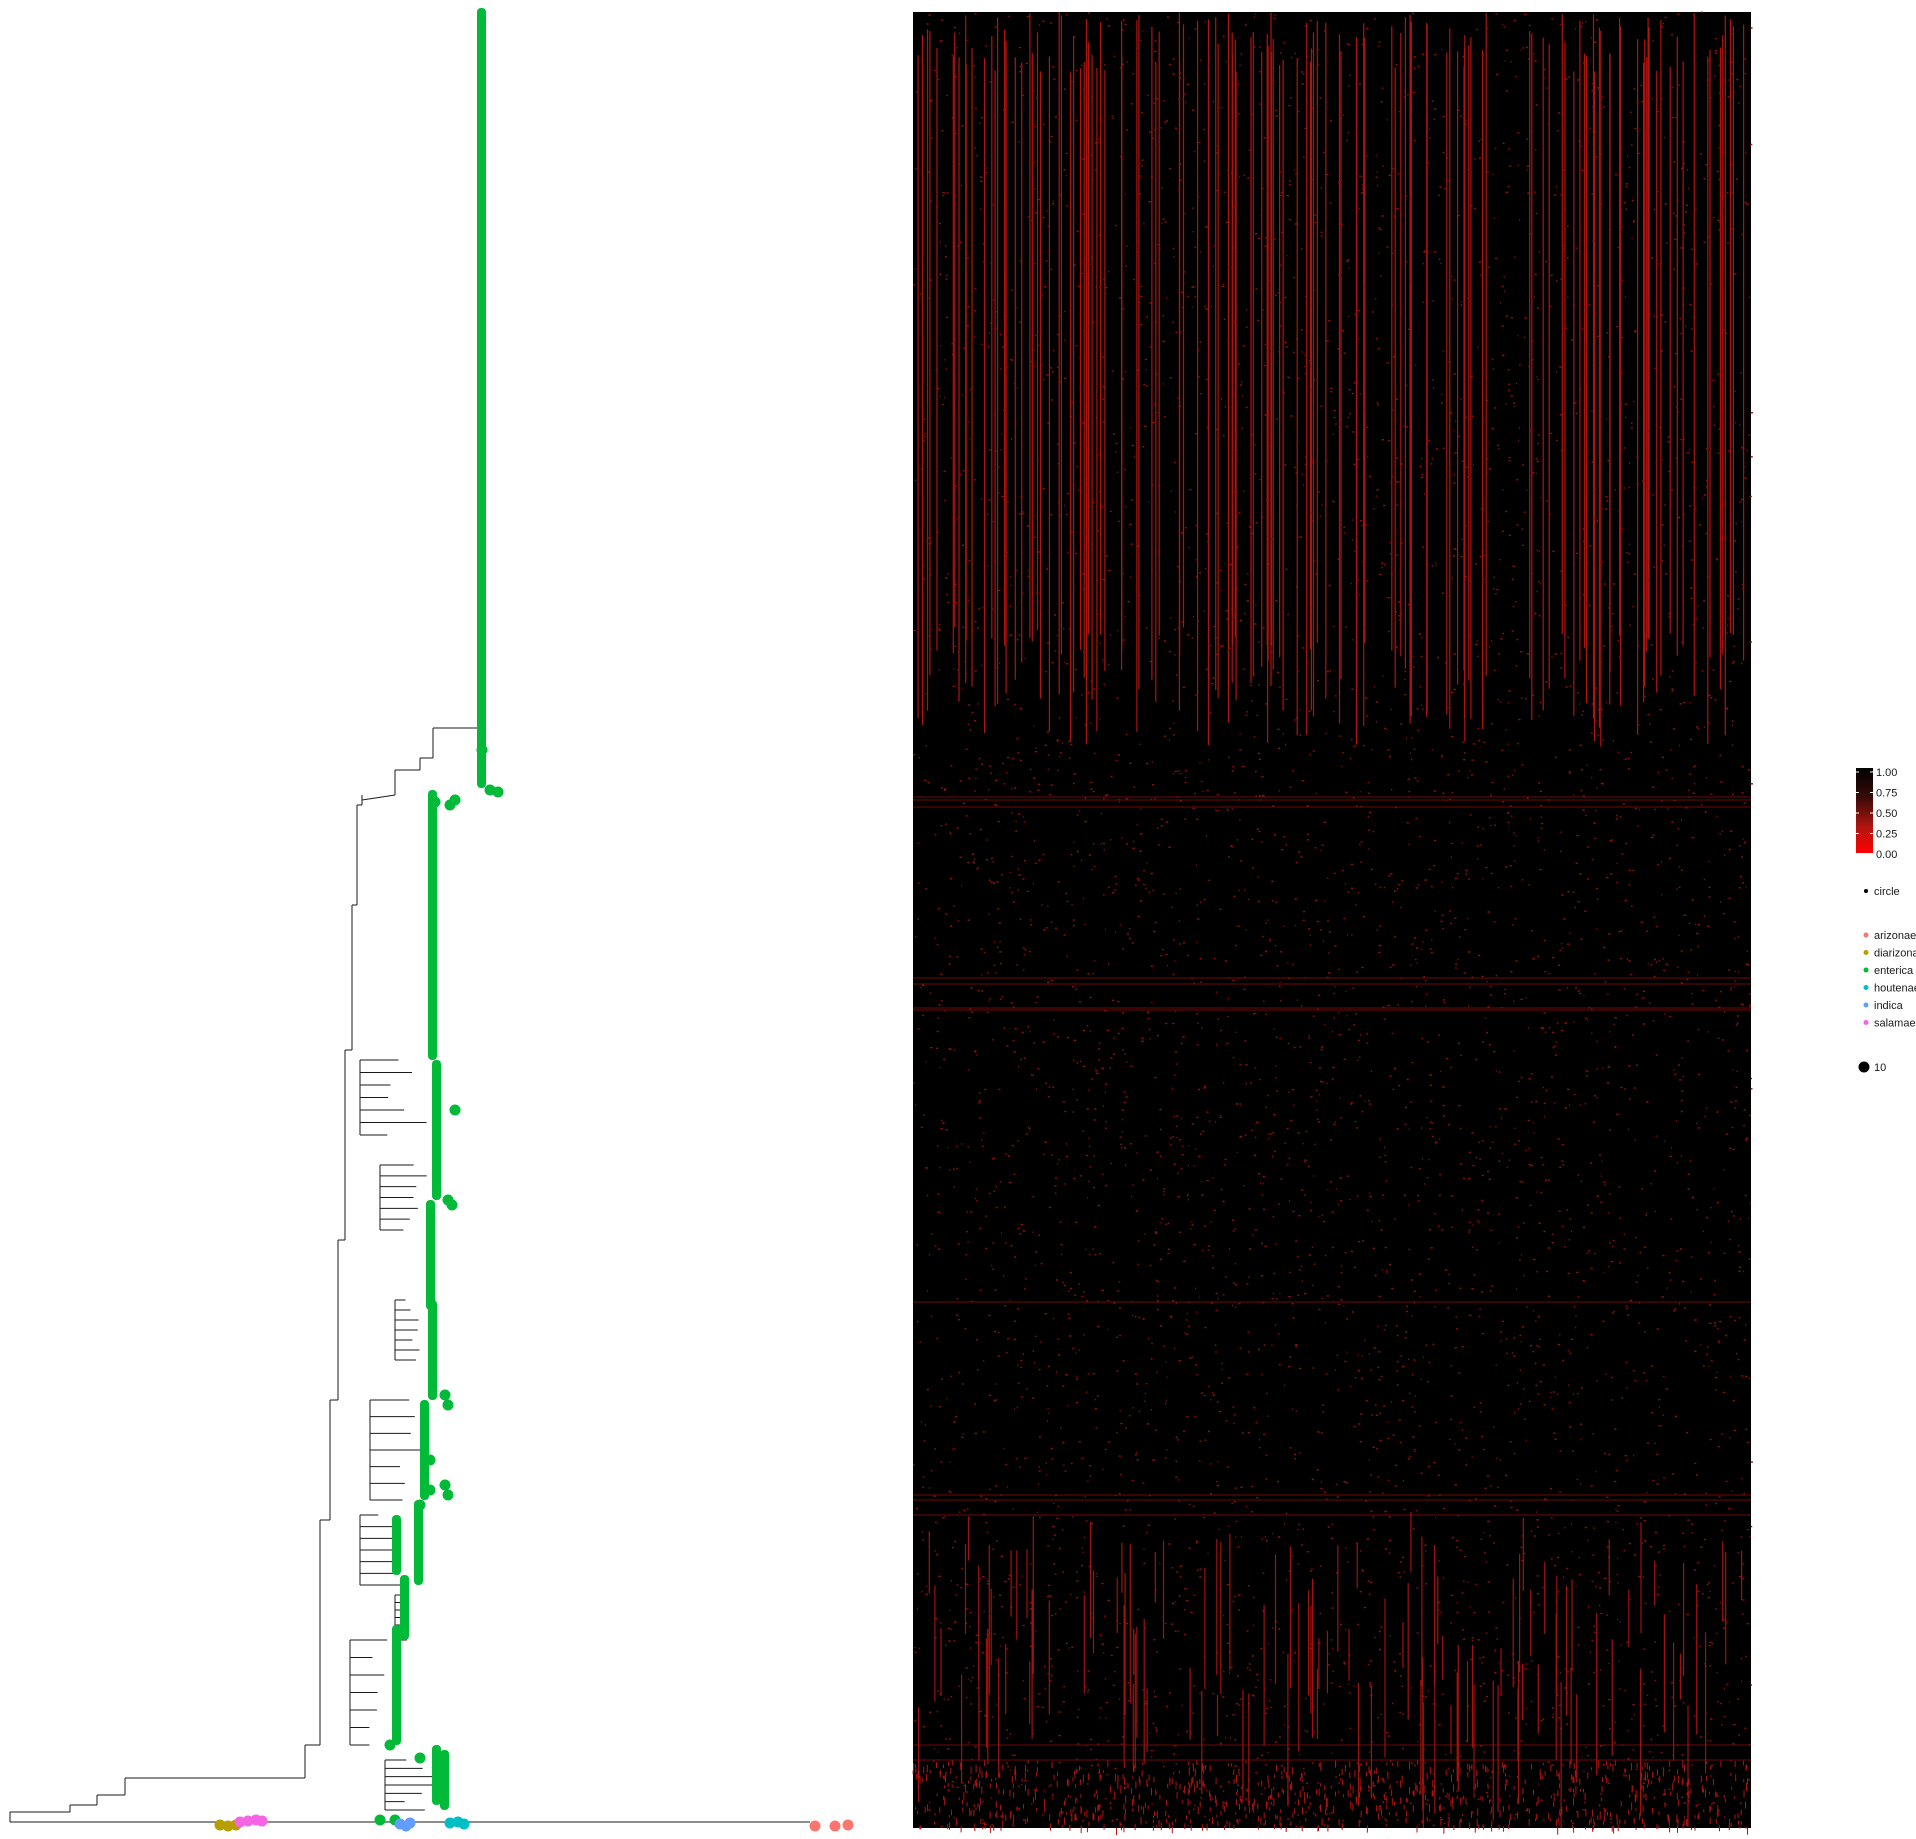 The image size is (1916, 1839). Describe the element at coordinates (1866, 952) in the screenshot. I see `group-legend-key-diarizonae` at that location.